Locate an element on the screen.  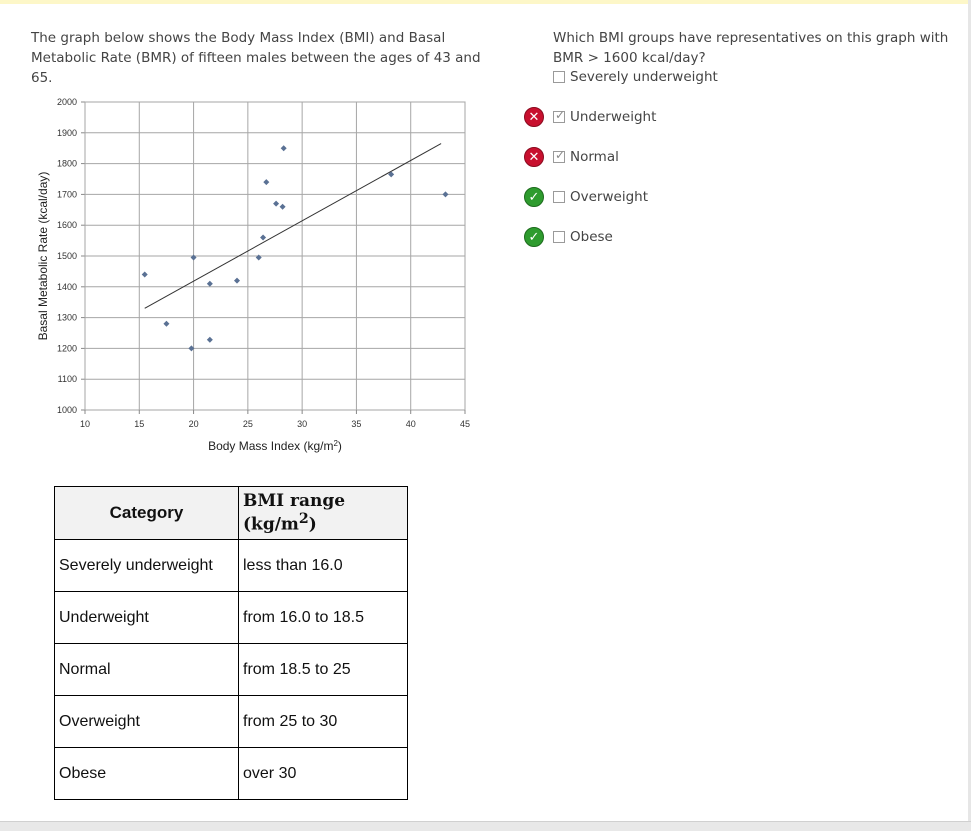
option-label: Normal is located at coordinates (594, 157).